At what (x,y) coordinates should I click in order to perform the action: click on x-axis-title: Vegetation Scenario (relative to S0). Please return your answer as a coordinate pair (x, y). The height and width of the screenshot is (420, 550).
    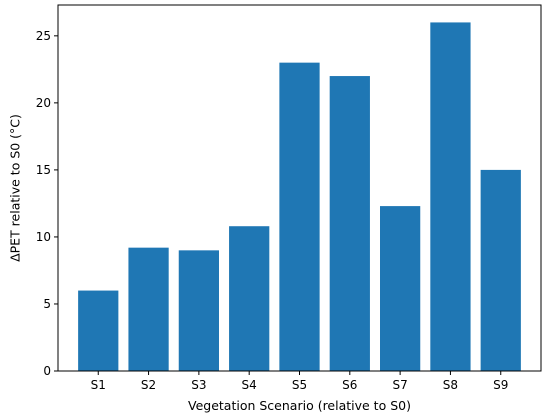
    Looking at the image, I should click on (299, 405).